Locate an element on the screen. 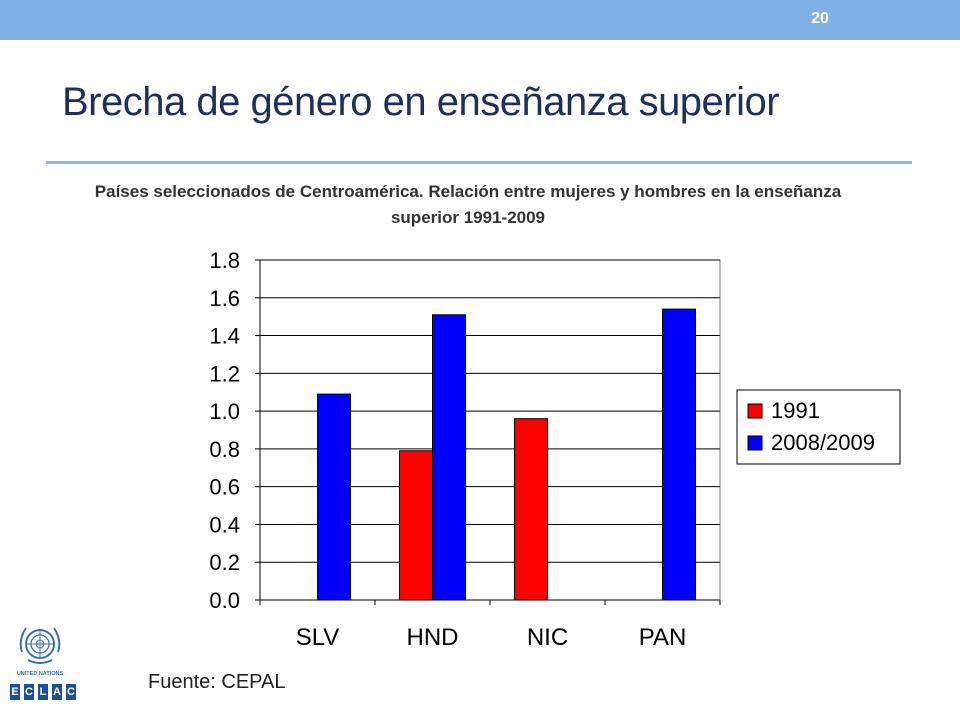 The image size is (960, 720). y-tick-label: 1.2 is located at coordinates (224, 373).